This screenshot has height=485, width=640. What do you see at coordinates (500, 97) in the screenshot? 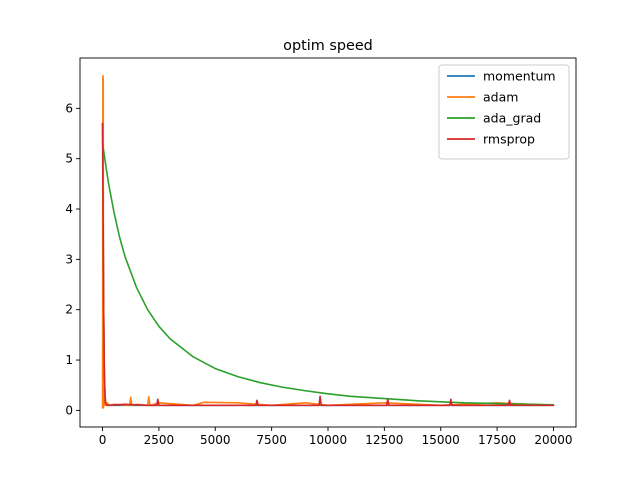
I see `legend-label-adam: adam` at bounding box center [500, 97].